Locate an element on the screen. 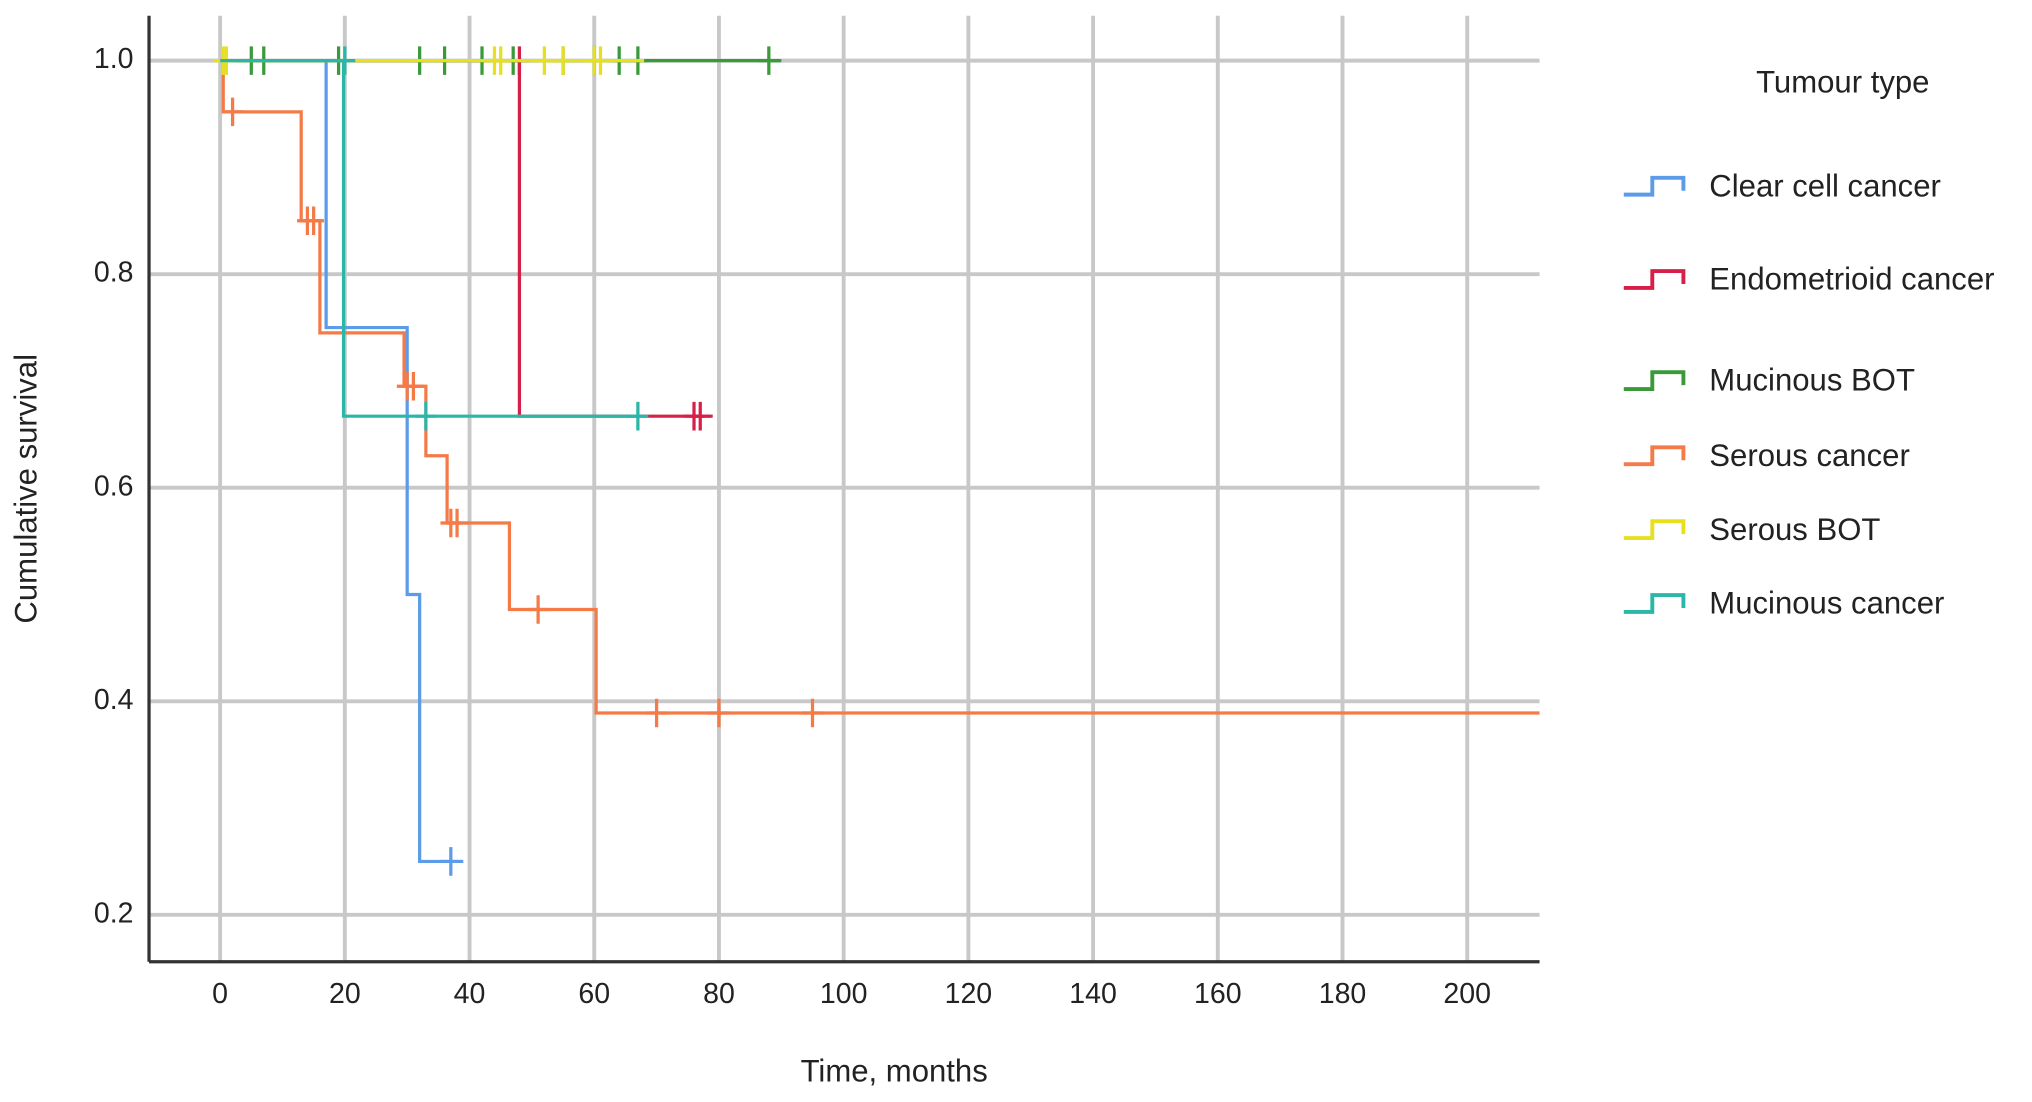 This screenshot has height=1102, width=2032. legend-label: Serous cancer is located at coordinates (1809, 455).